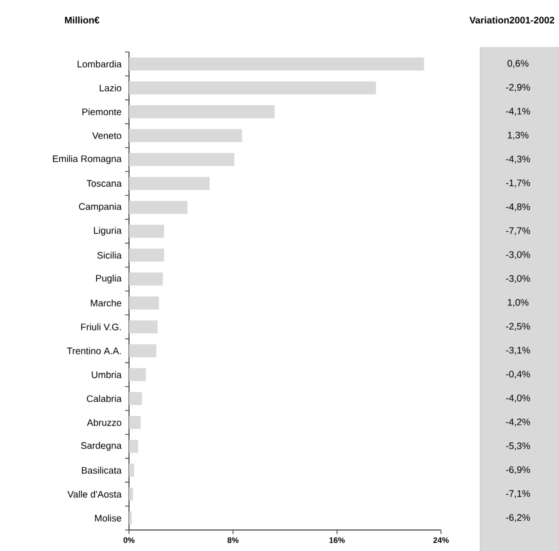 This screenshot has height=551, width=559. I want to click on y-tick-label: Sardegna, so click(101, 446).